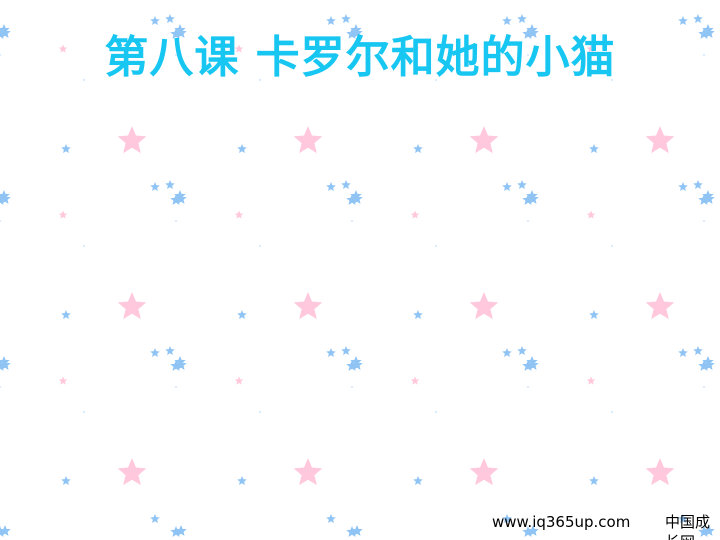 The width and height of the screenshot is (720, 540). What do you see at coordinates (561, 522) in the screenshot?
I see `footer-url: www.iq365up.com` at bounding box center [561, 522].